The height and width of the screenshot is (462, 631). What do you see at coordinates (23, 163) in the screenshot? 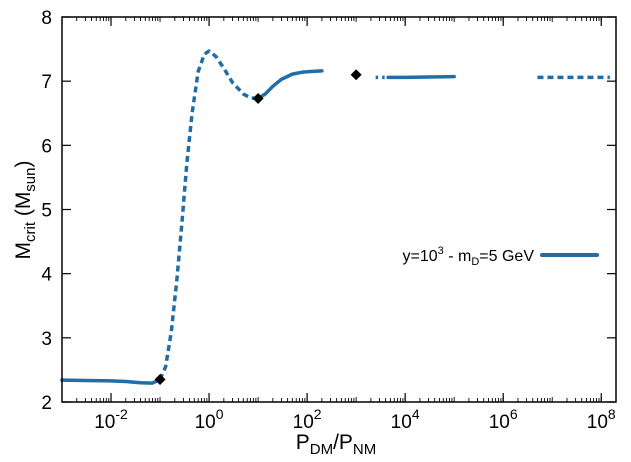
I see `y-axis-title-end: )` at bounding box center [23, 163].